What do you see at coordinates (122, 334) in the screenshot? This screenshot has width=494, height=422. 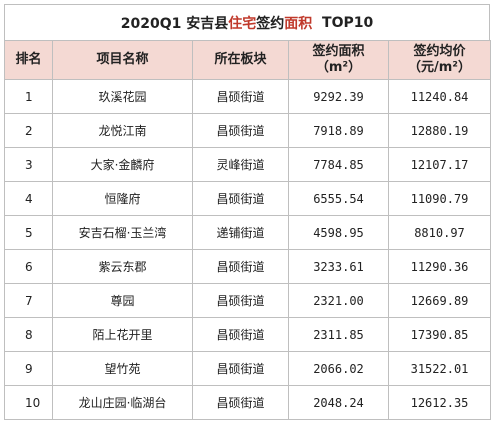 I see `row-project: 陌上花开里` at bounding box center [122, 334].